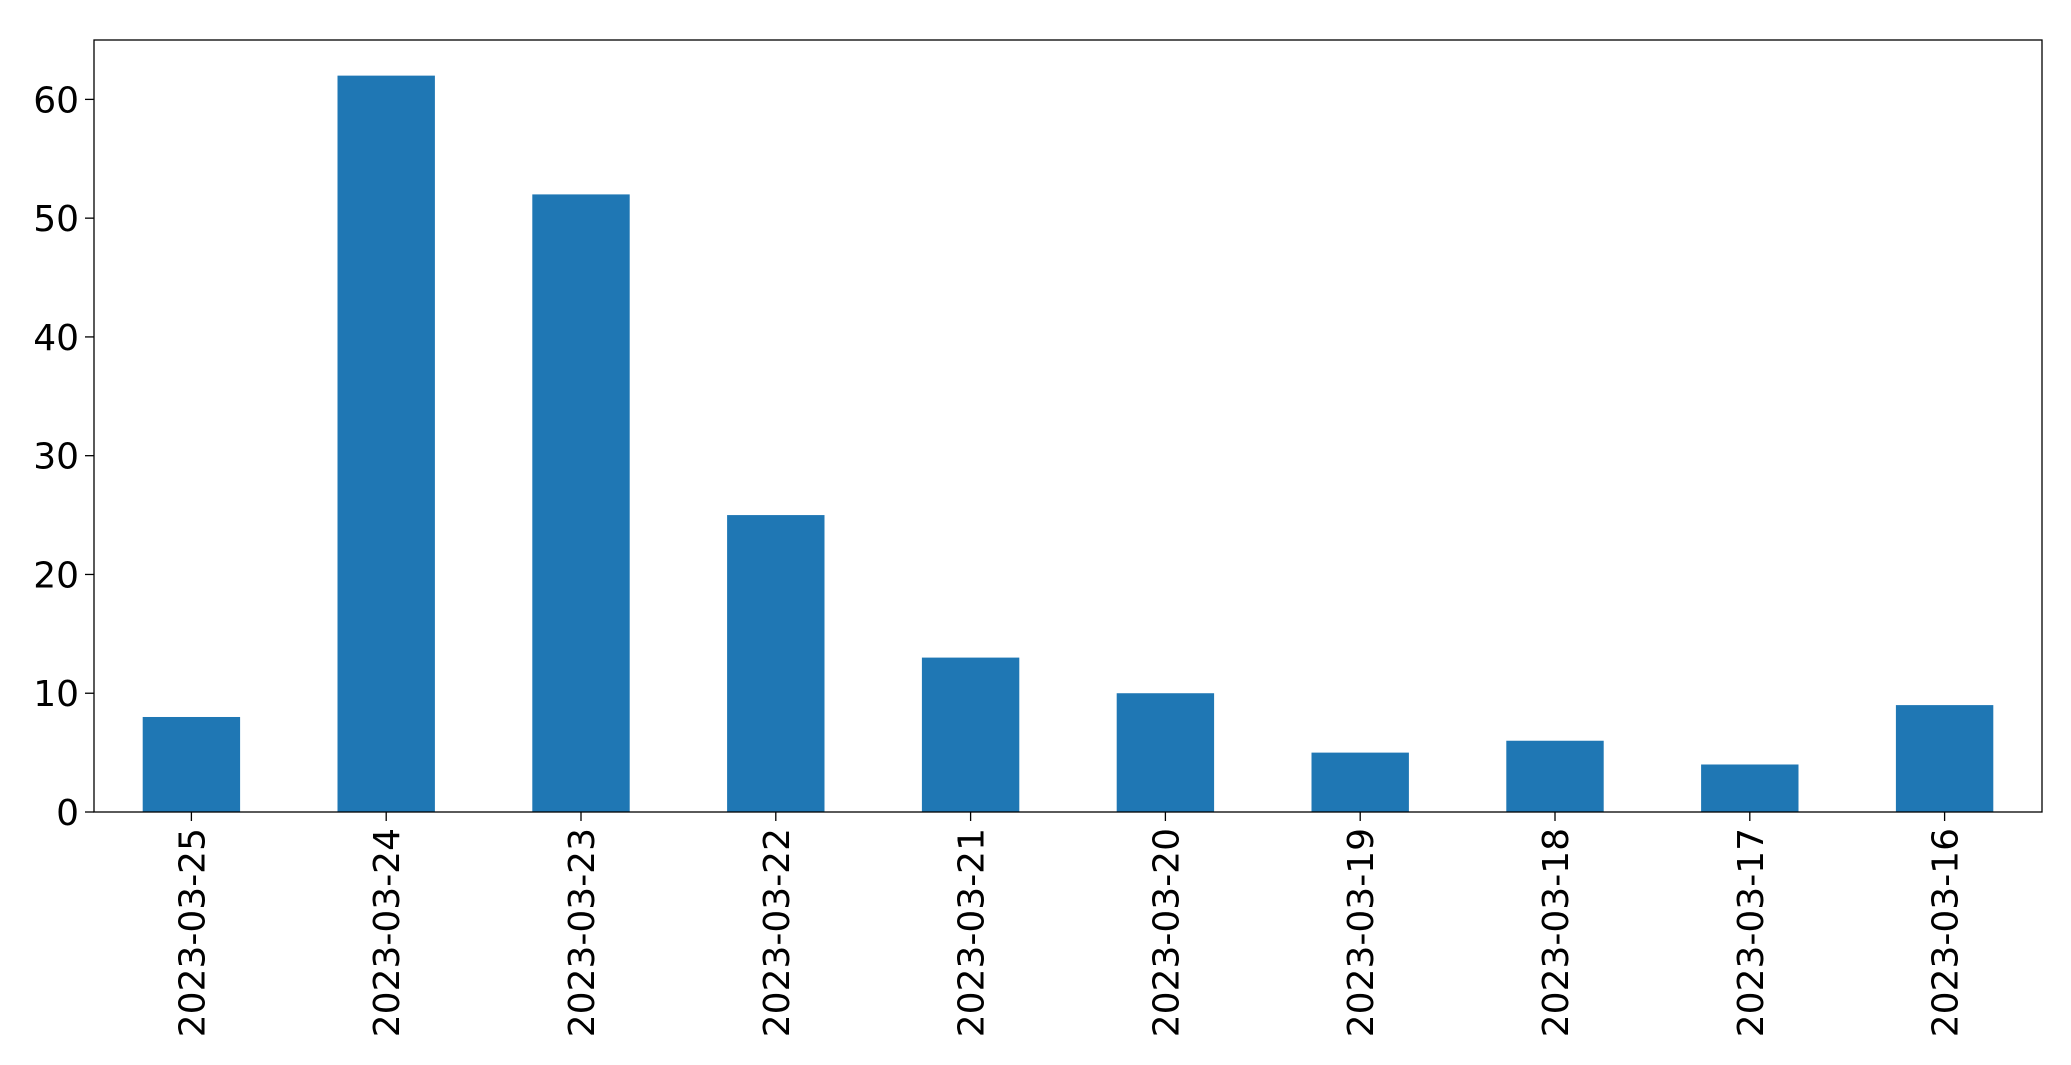  I want to click on y-tick-label: 30, so click(56, 457).